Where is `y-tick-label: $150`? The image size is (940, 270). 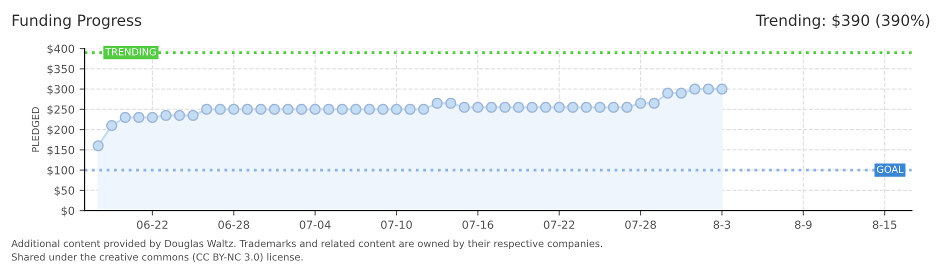 y-tick-label: $150 is located at coordinates (61, 151).